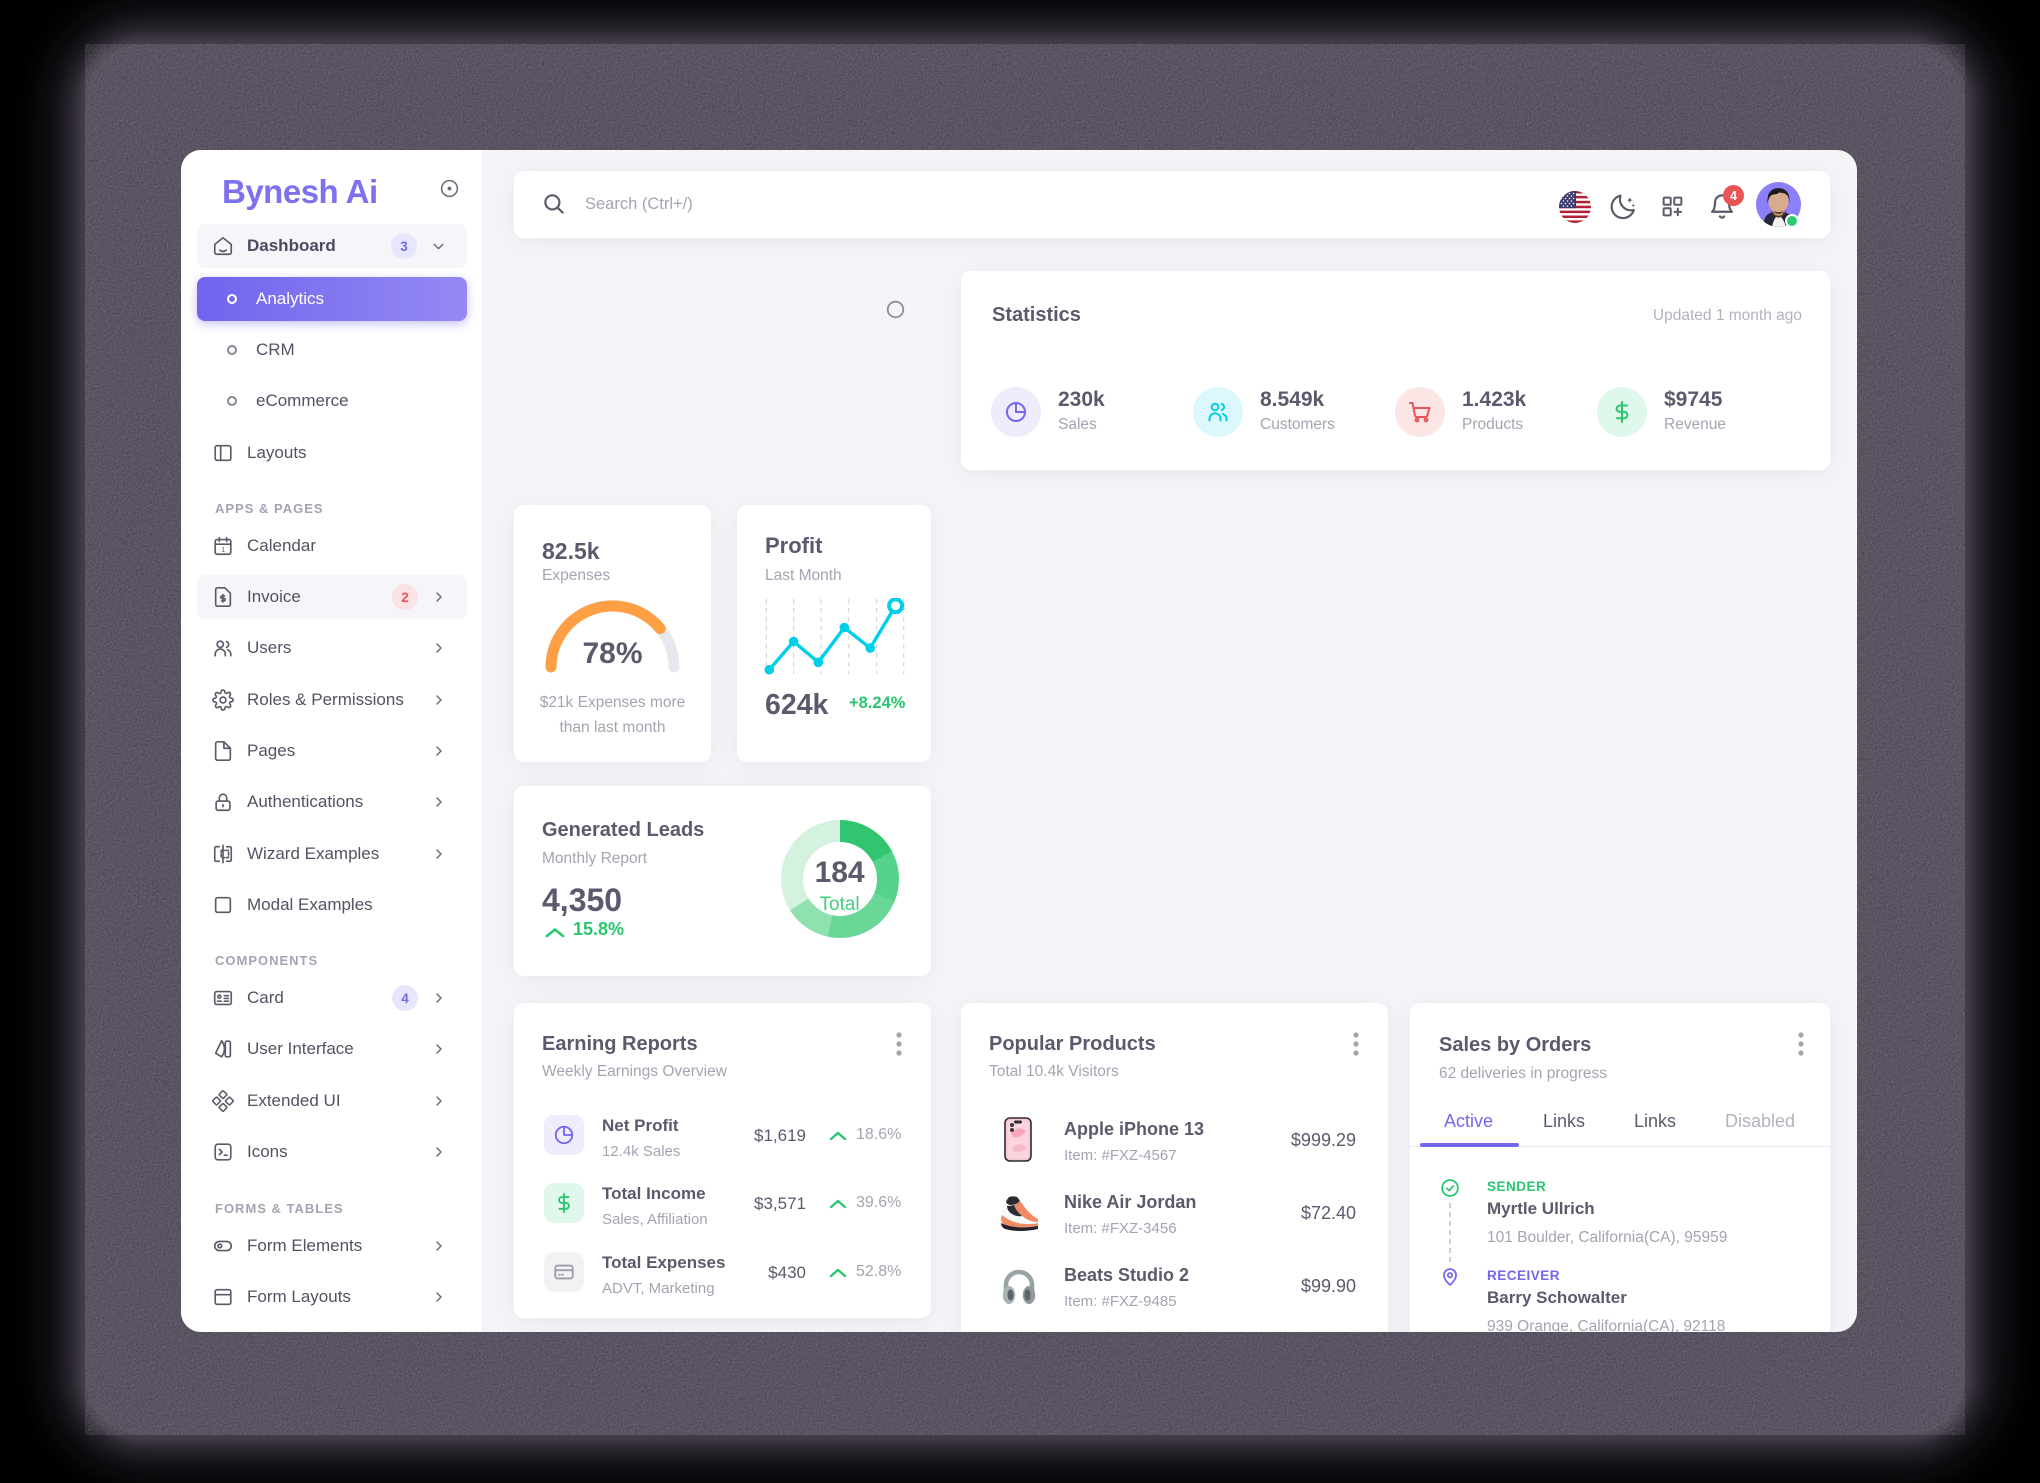  Describe the element at coordinates (223, 549) in the screenshot. I see `svg-text: 1` at that location.